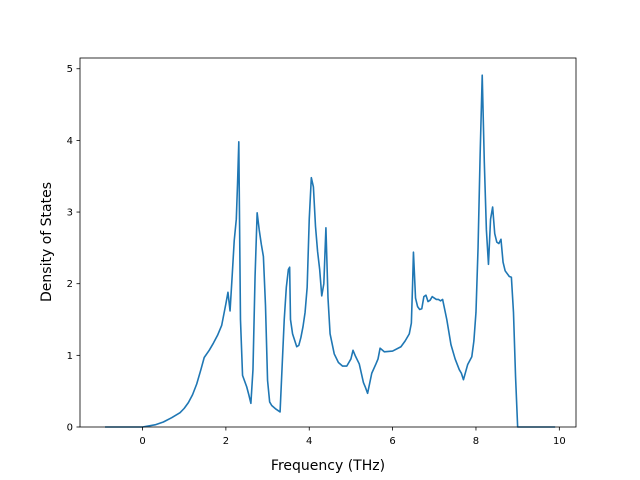 The width and height of the screenshot is (640, 480). What do you see at coordinates (309, 441) in the screenshot?
I see `x-tick-label: 4` at bounding box center [309, 441].